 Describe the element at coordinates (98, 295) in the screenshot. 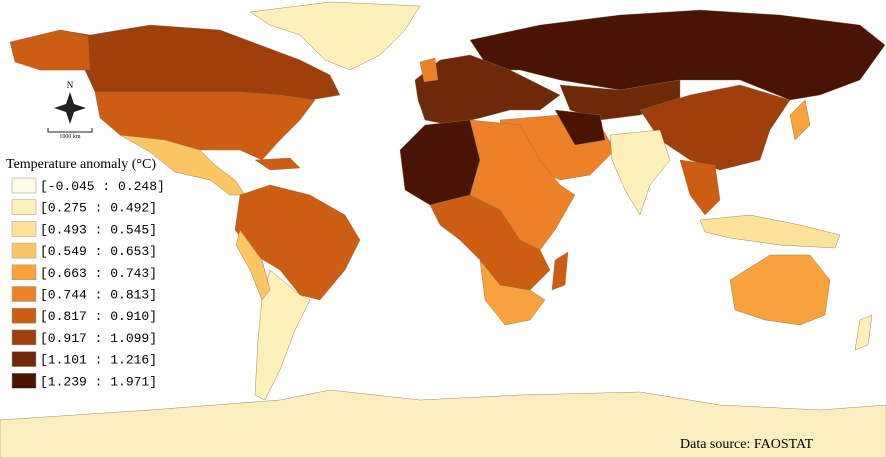

I see `legend-label: [0.744 : 0.813]` at that location.